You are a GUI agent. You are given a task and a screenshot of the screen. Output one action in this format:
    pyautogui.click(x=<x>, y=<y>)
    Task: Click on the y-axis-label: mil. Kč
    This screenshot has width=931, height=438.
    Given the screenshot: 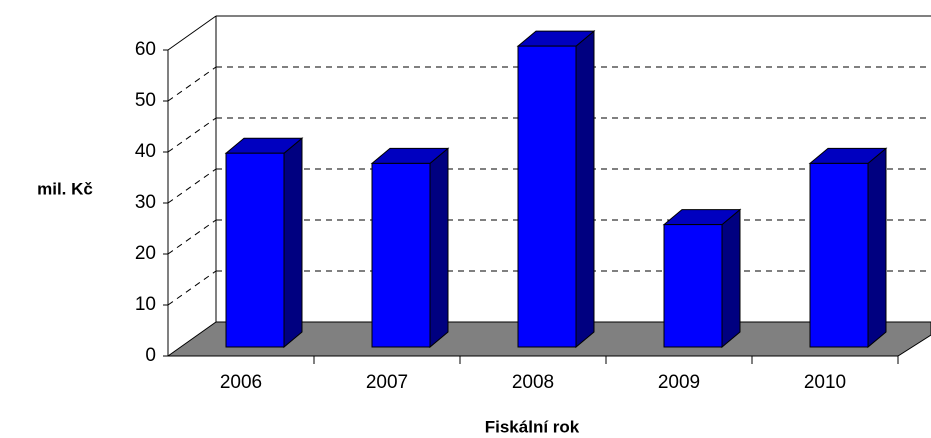 What is the action you would take?
    pyautogui.click(x=65, y=188)
    